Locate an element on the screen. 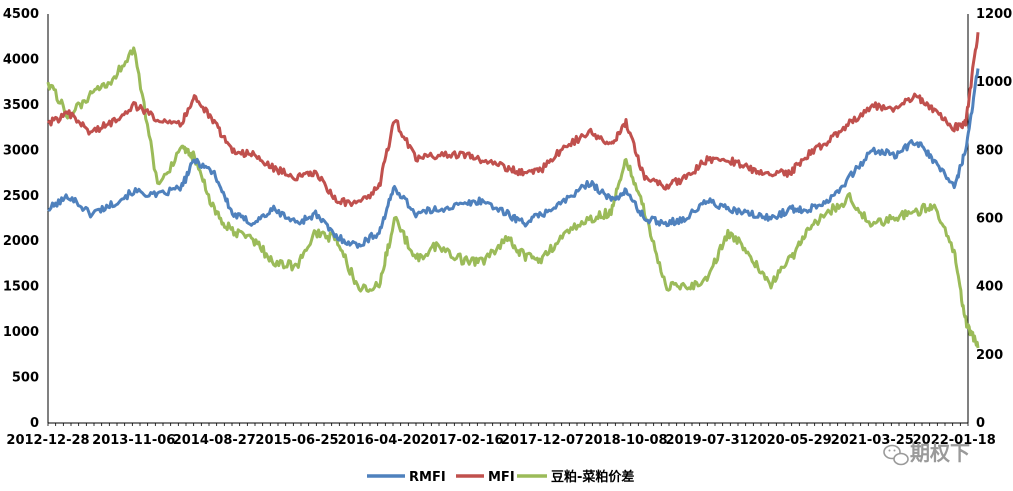 This screenshot has width=1013, height=491. left-tick-label: 3000 is located at coordinates (21, 150).